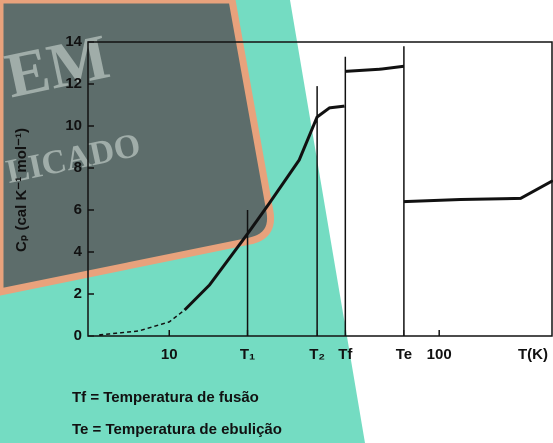 Image resolution: width=553 pixels, height=443 pixels. Describe the element at coordinates (73, 83) in the screenshot. I see `y-tick-label: 12` at that location.